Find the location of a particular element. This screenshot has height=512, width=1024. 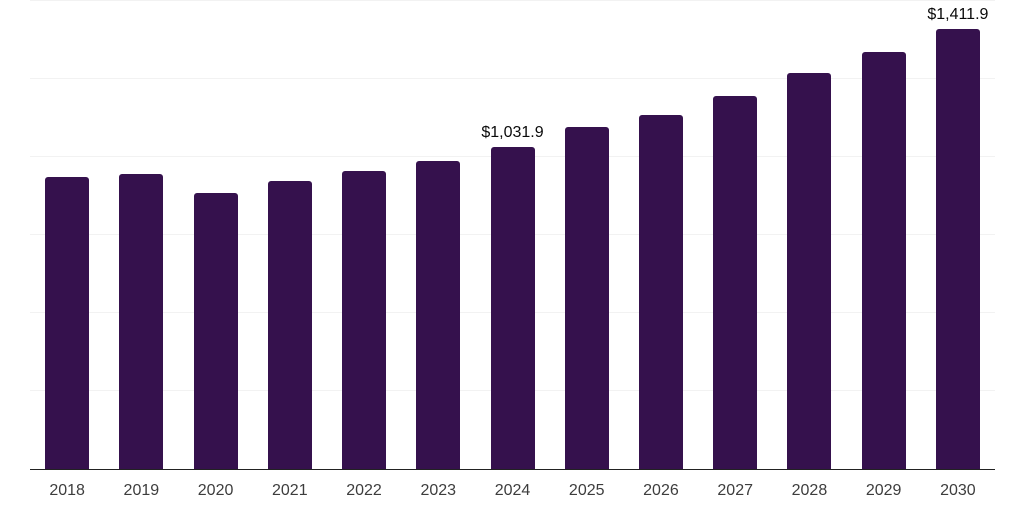

x-axis-line is located at coordinates (512, 469).